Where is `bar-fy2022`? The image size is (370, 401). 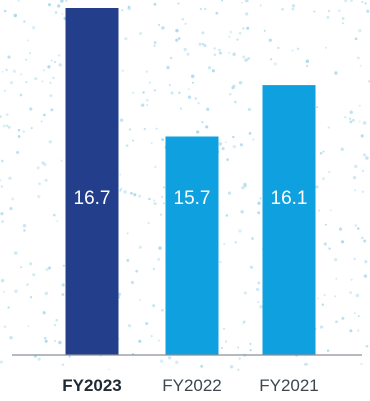
bar-fy2022 is located at coordinates (192, 245).